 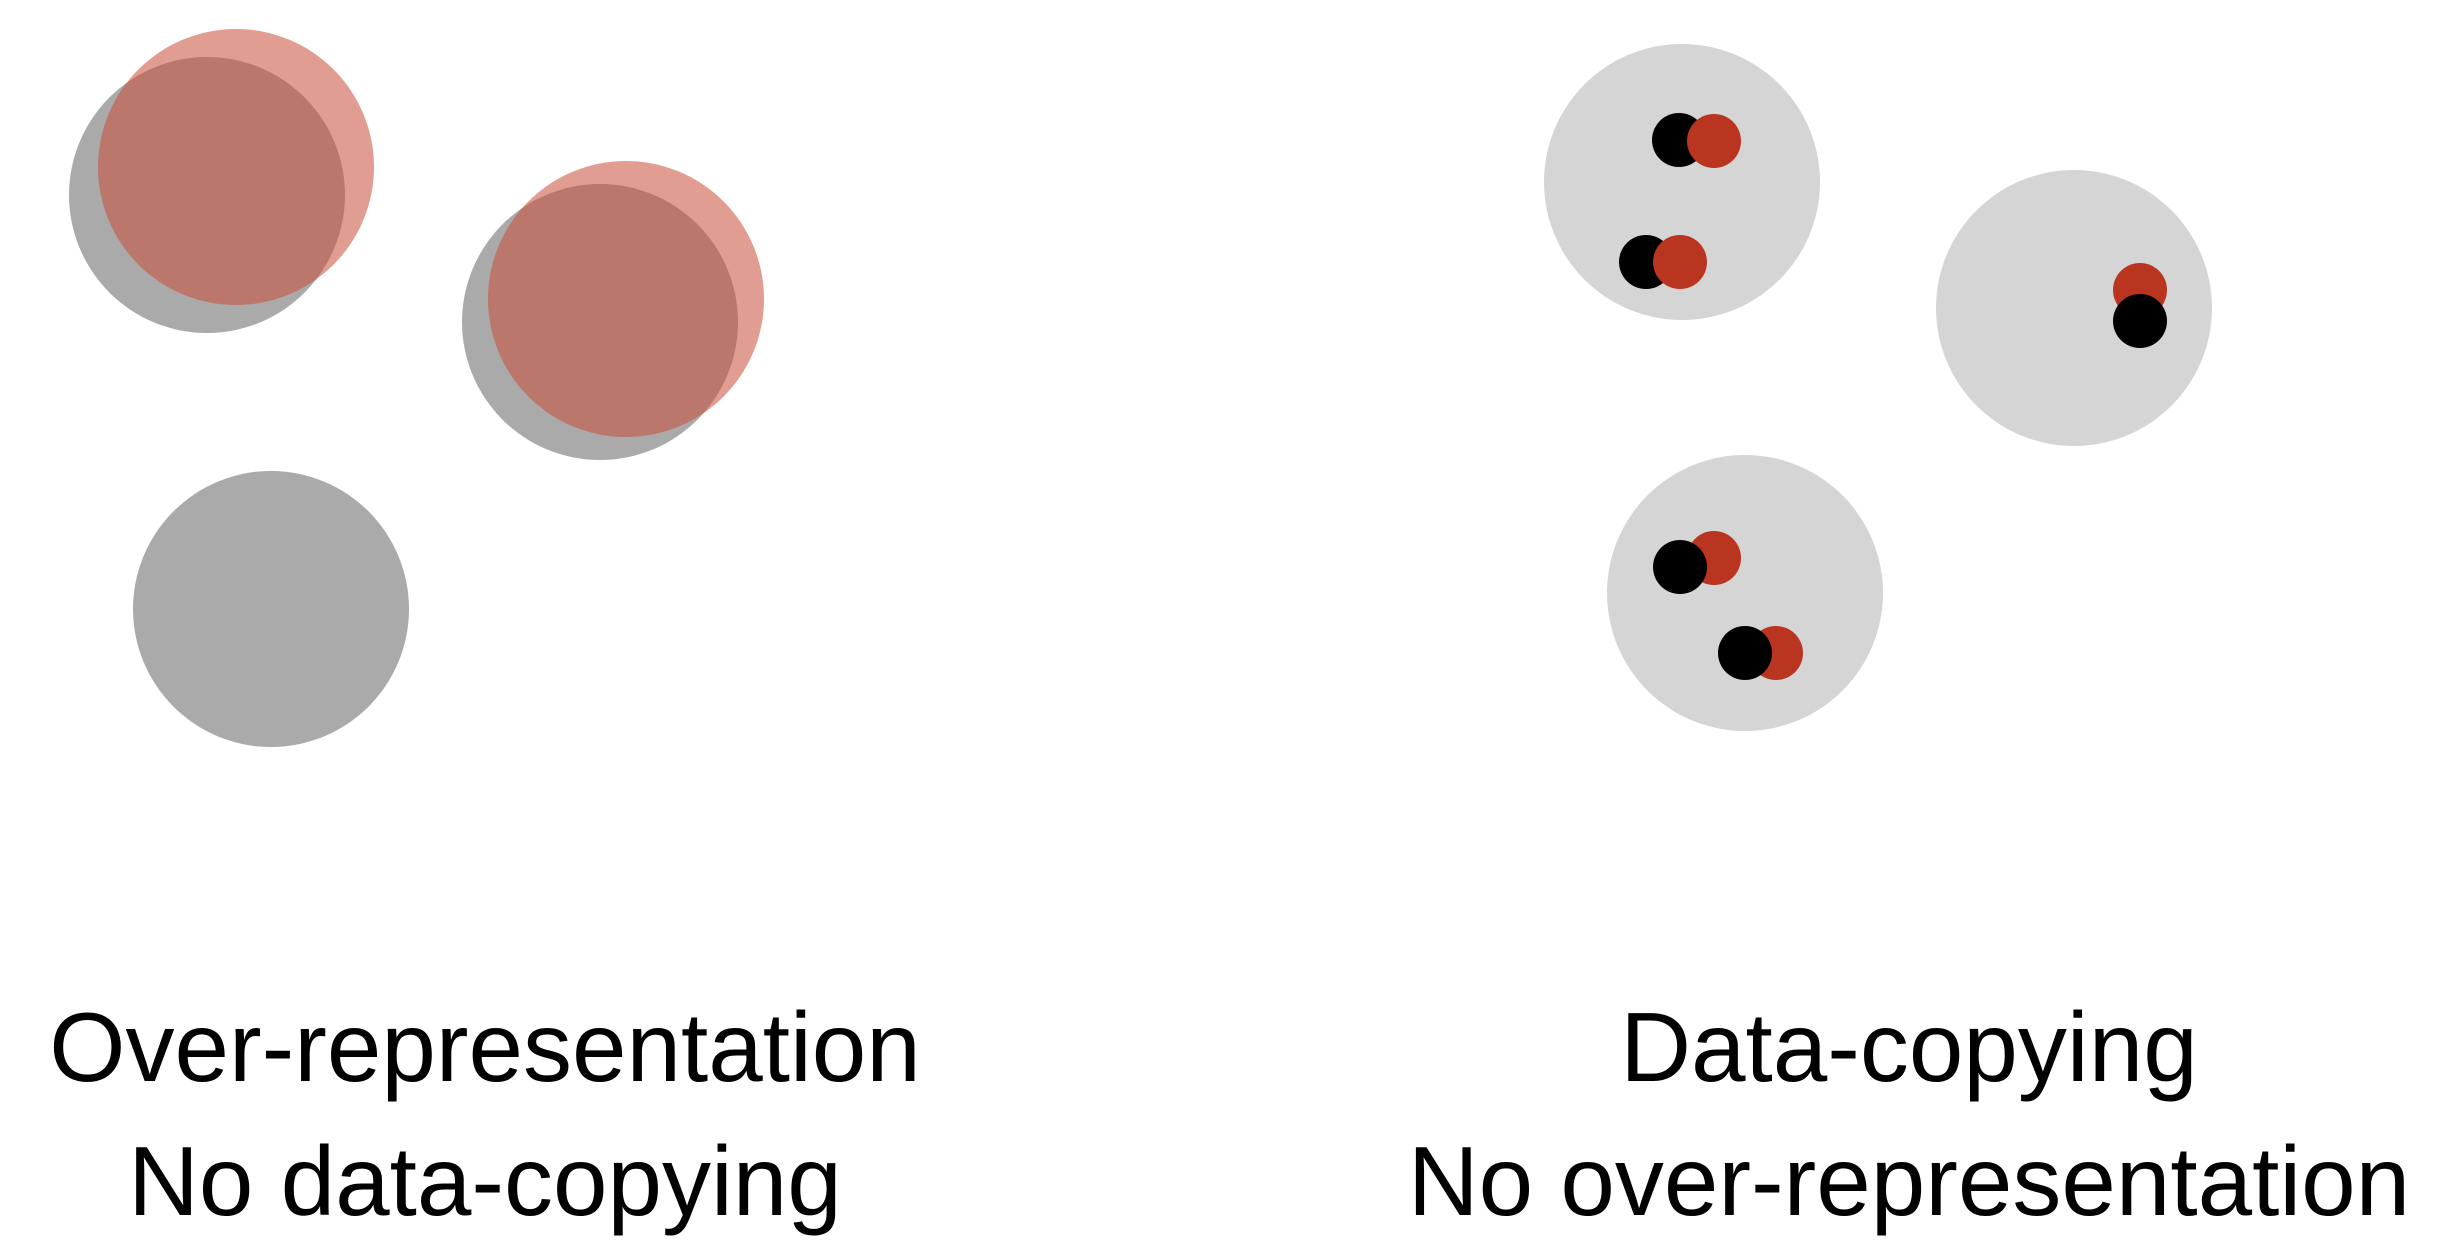 I want to click on right-panel-caption: Data-copying No over-representation, so click(x=1909, y=1114).